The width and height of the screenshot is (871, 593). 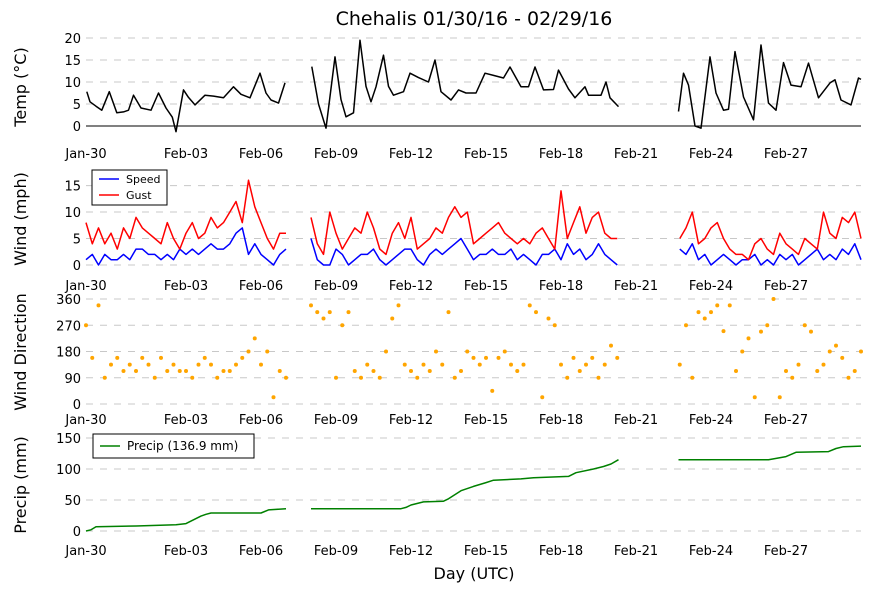 I want to click on wind-x-tick-label: Feb-06, so click(x=261, y=286).